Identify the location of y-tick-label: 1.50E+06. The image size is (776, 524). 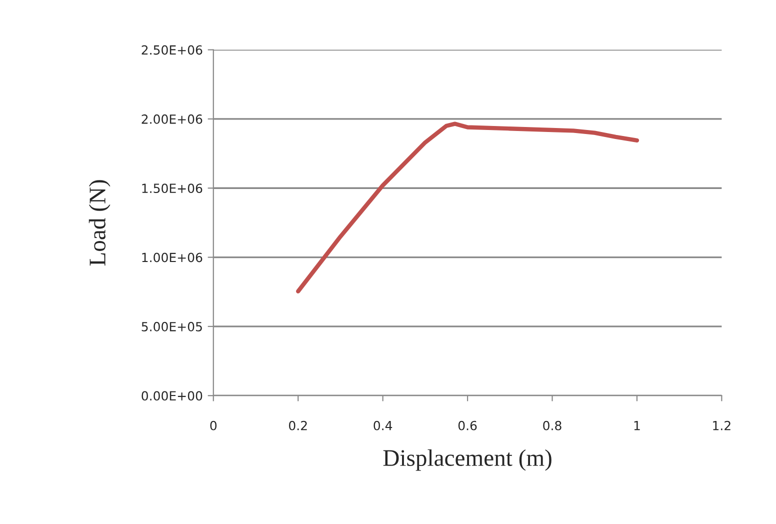
(172, 189).